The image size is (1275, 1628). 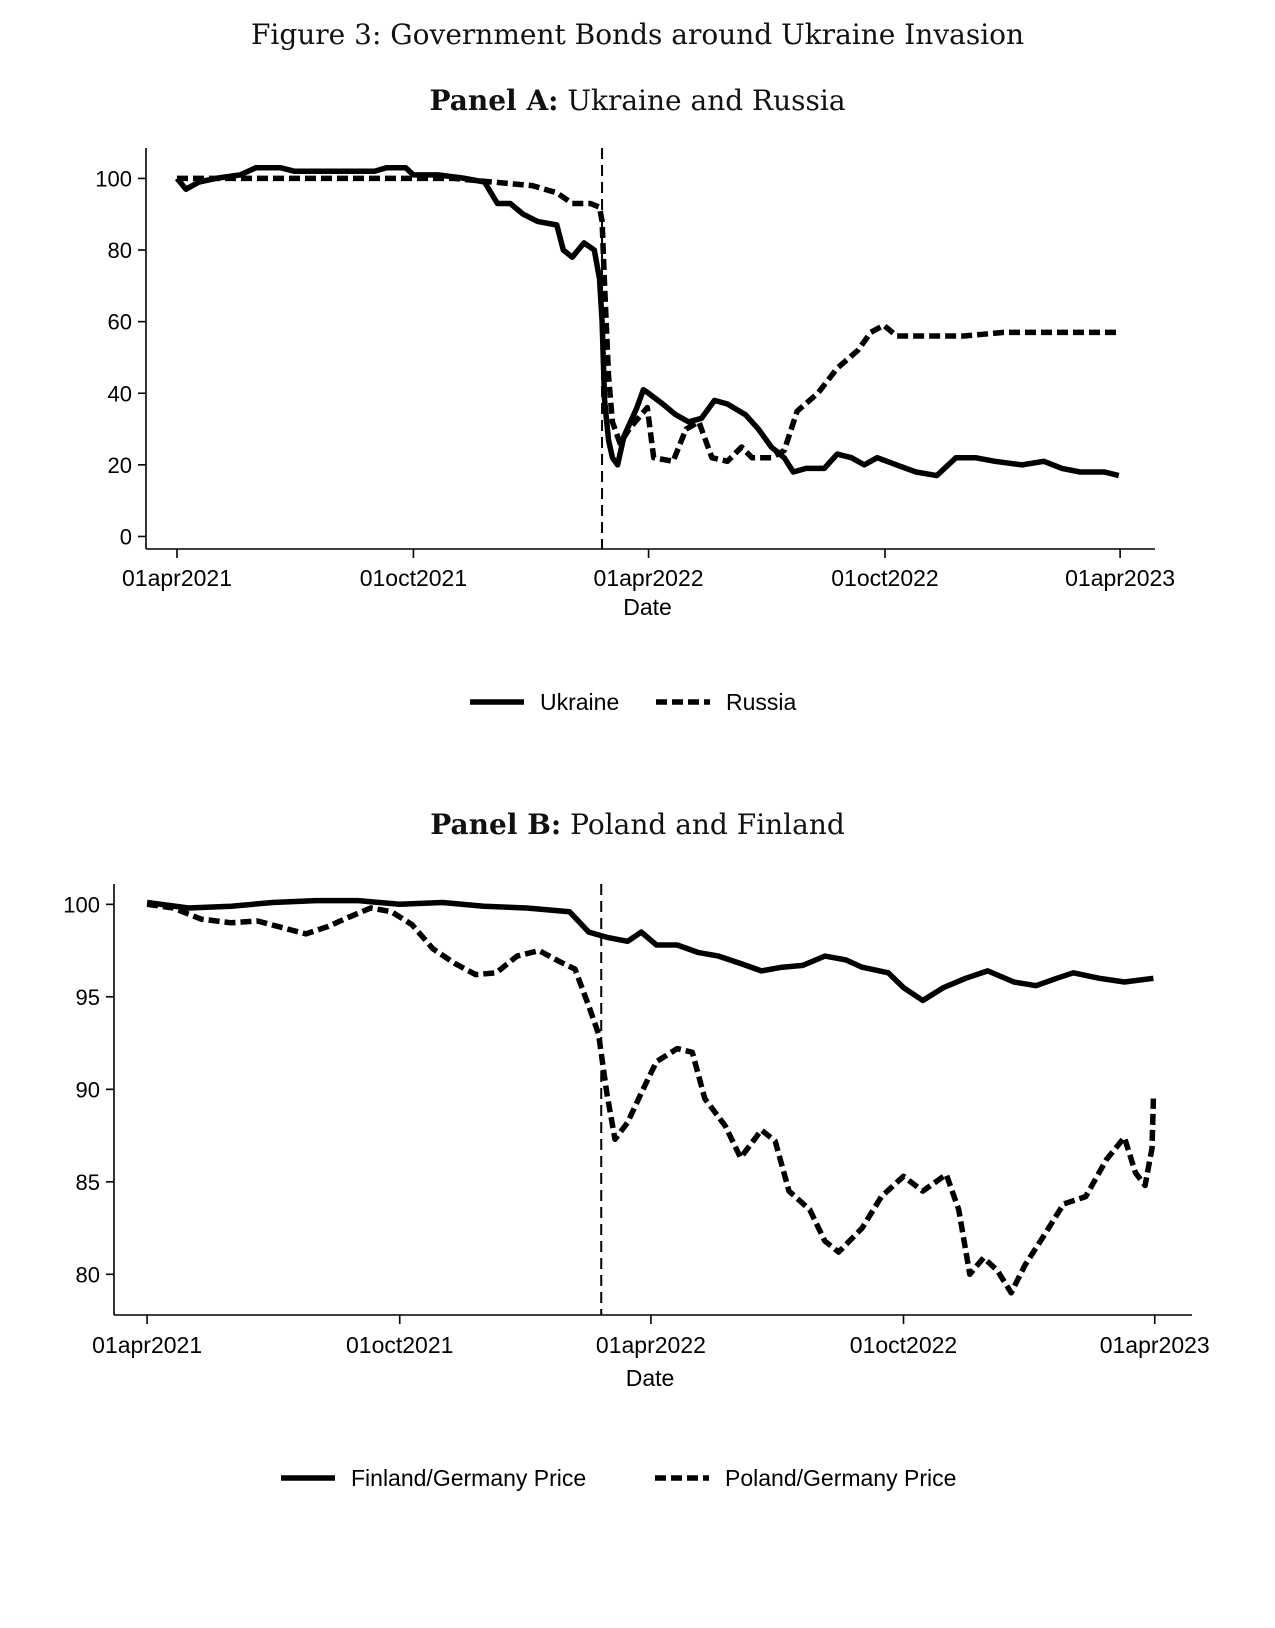 I want to click on panel-a-name: Ukraine and Russia, so click(x=706, y=100).